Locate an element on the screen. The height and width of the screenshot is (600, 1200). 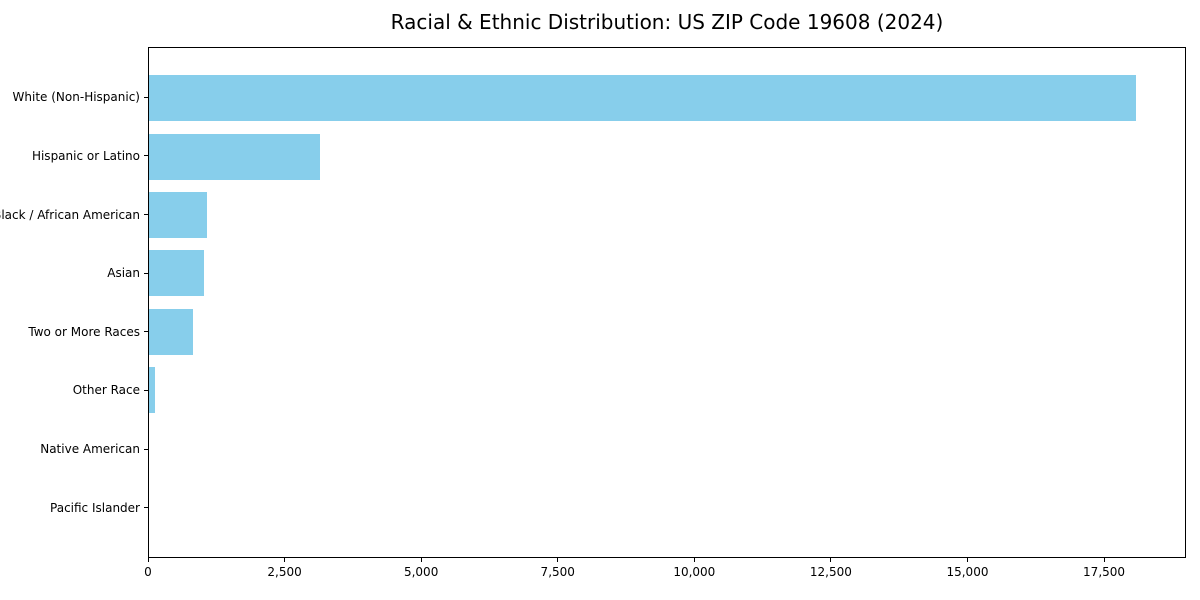
x-tick-label: 5,000 is located at coordinates (421, 572).